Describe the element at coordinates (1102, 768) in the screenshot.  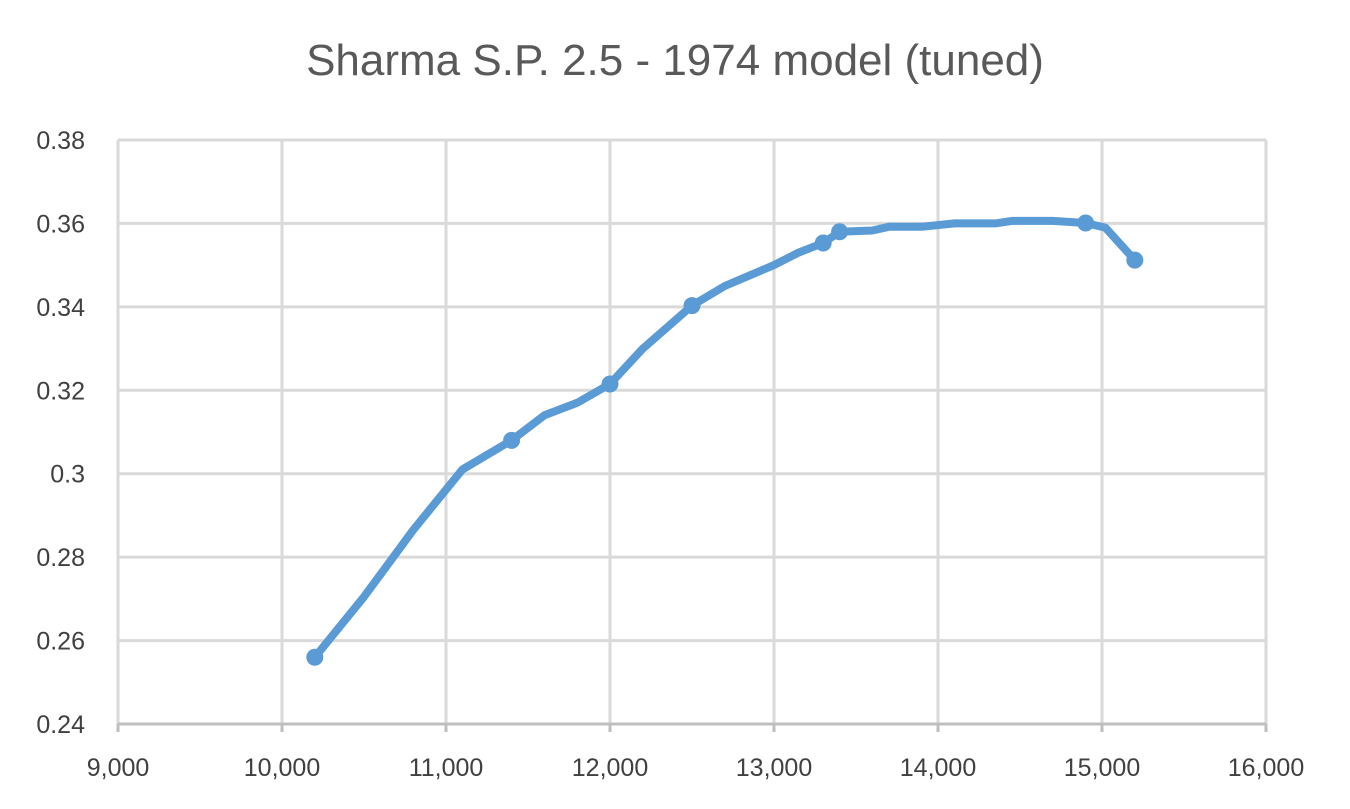
I see `x-tick-label: 15,000` at that location.